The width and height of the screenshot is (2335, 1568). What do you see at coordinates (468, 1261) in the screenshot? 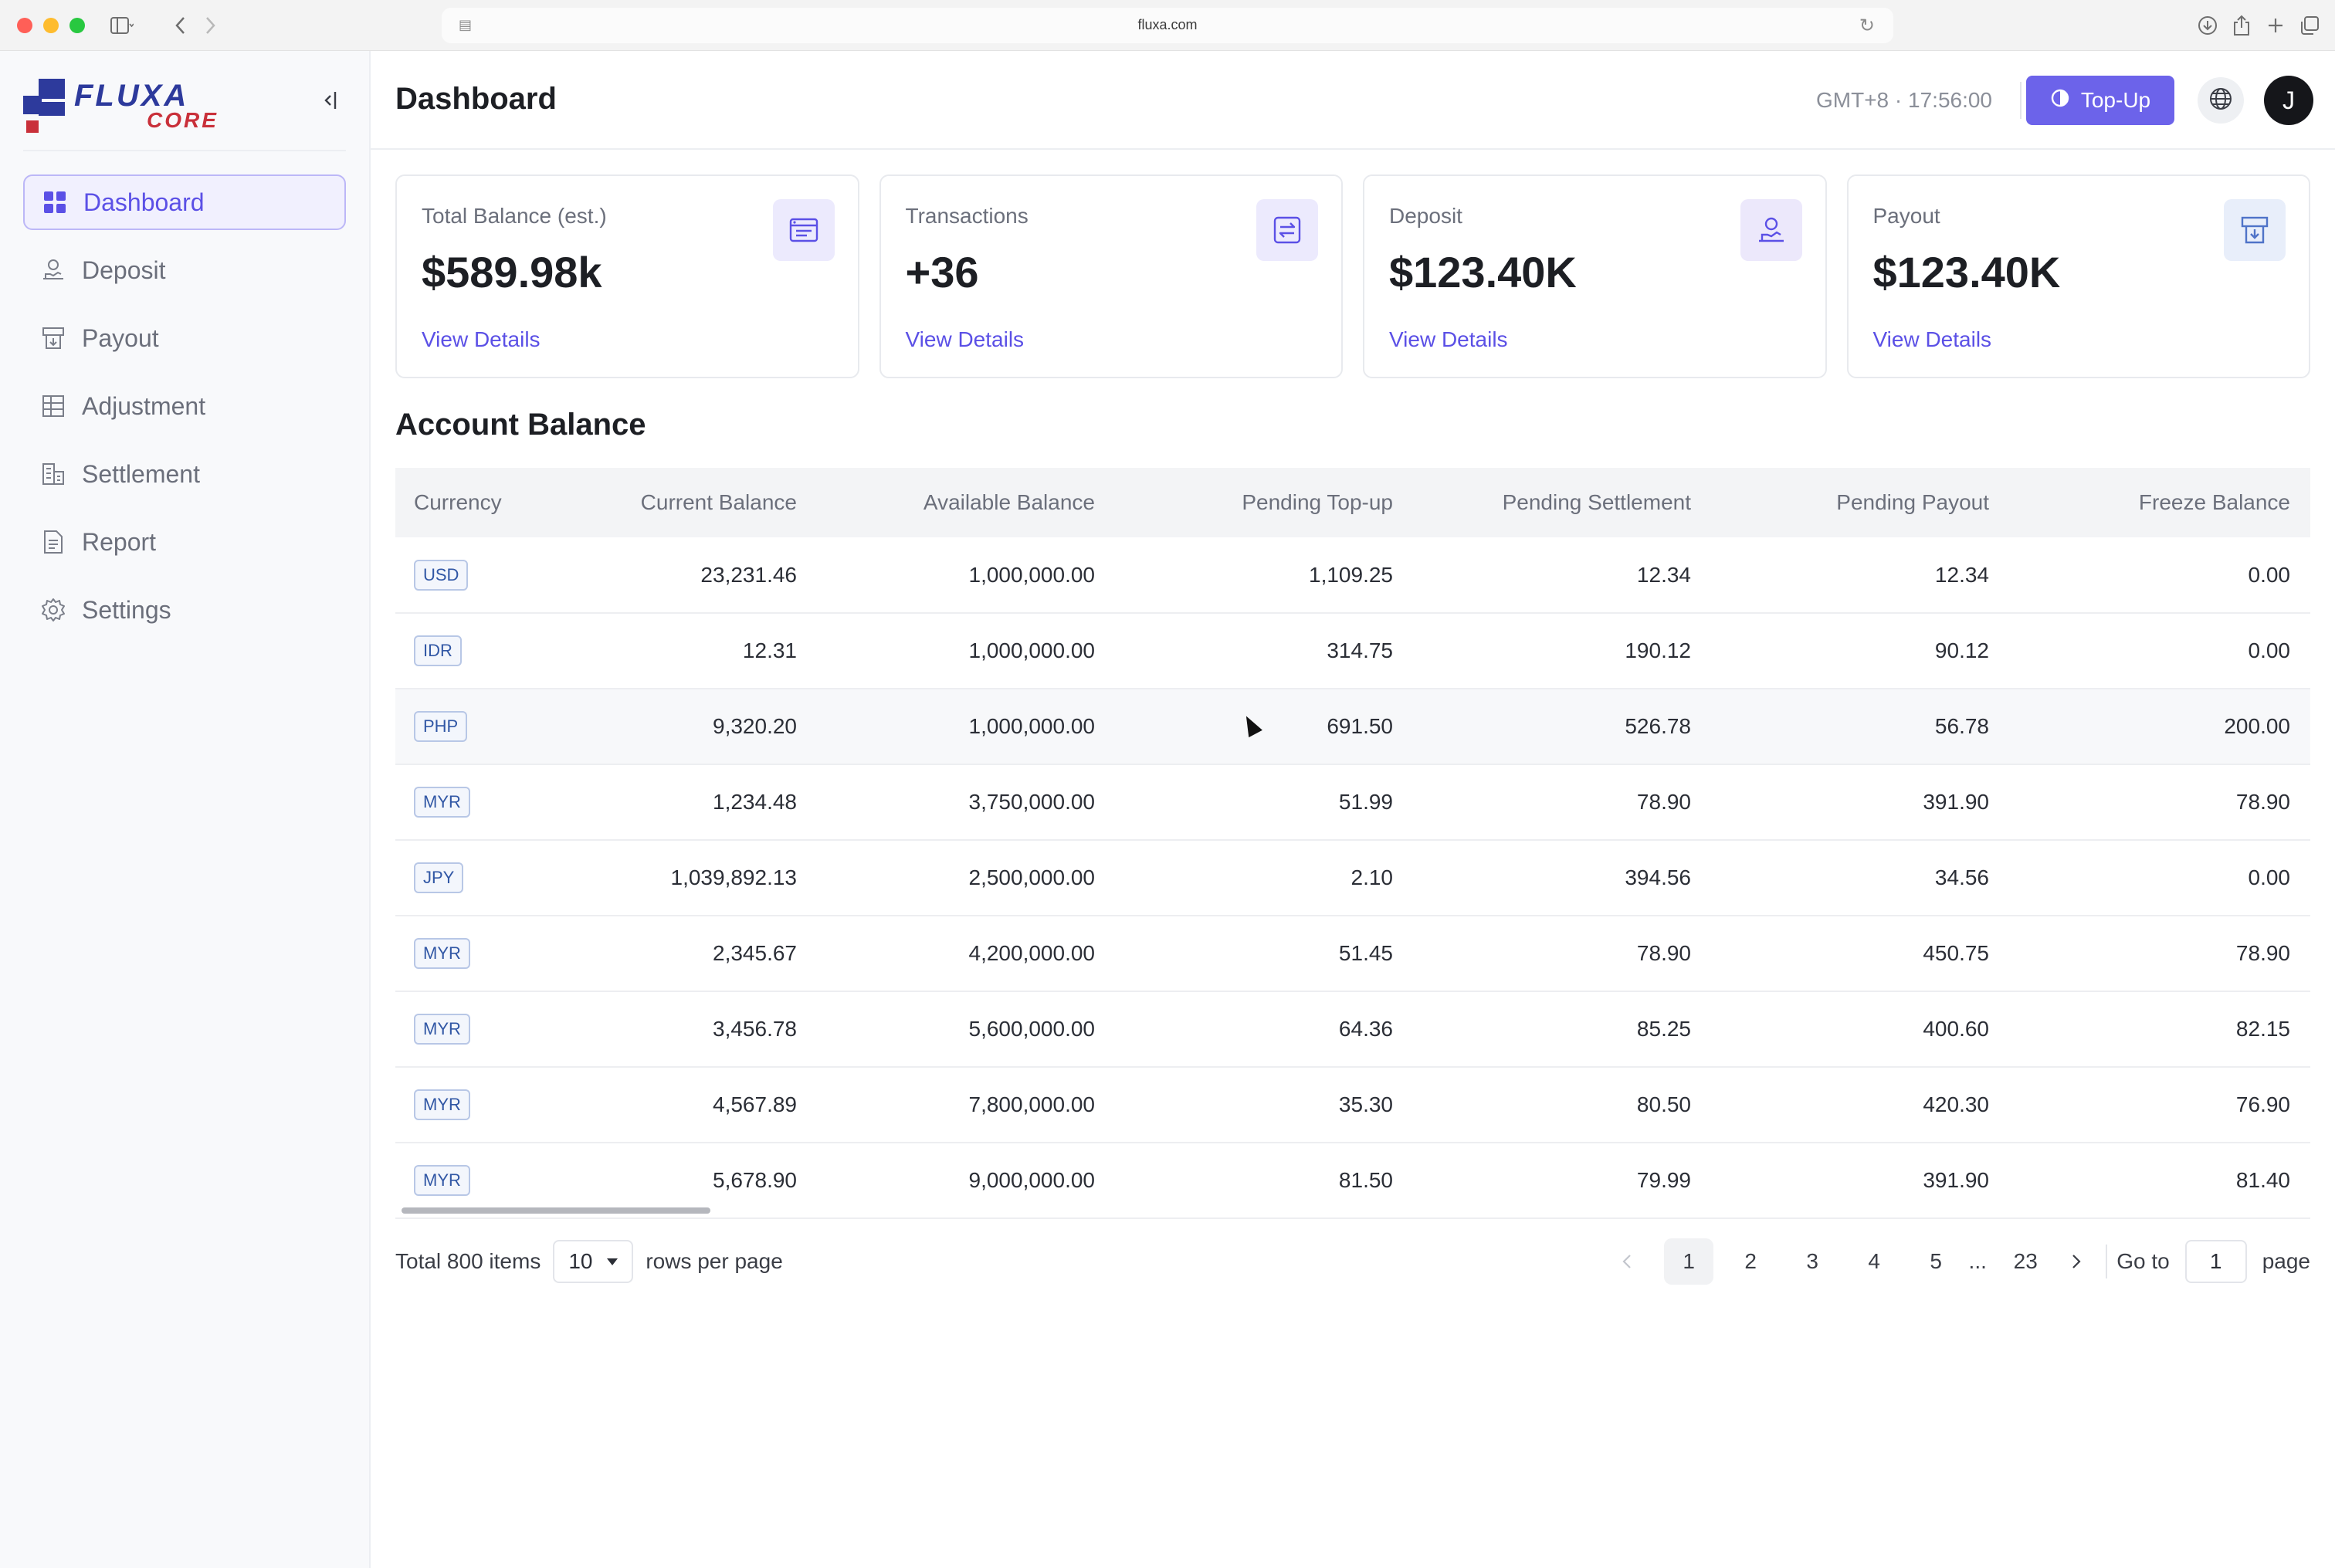
I see `total-items-text: Total 800 items` at bounding box center [468, 1261].